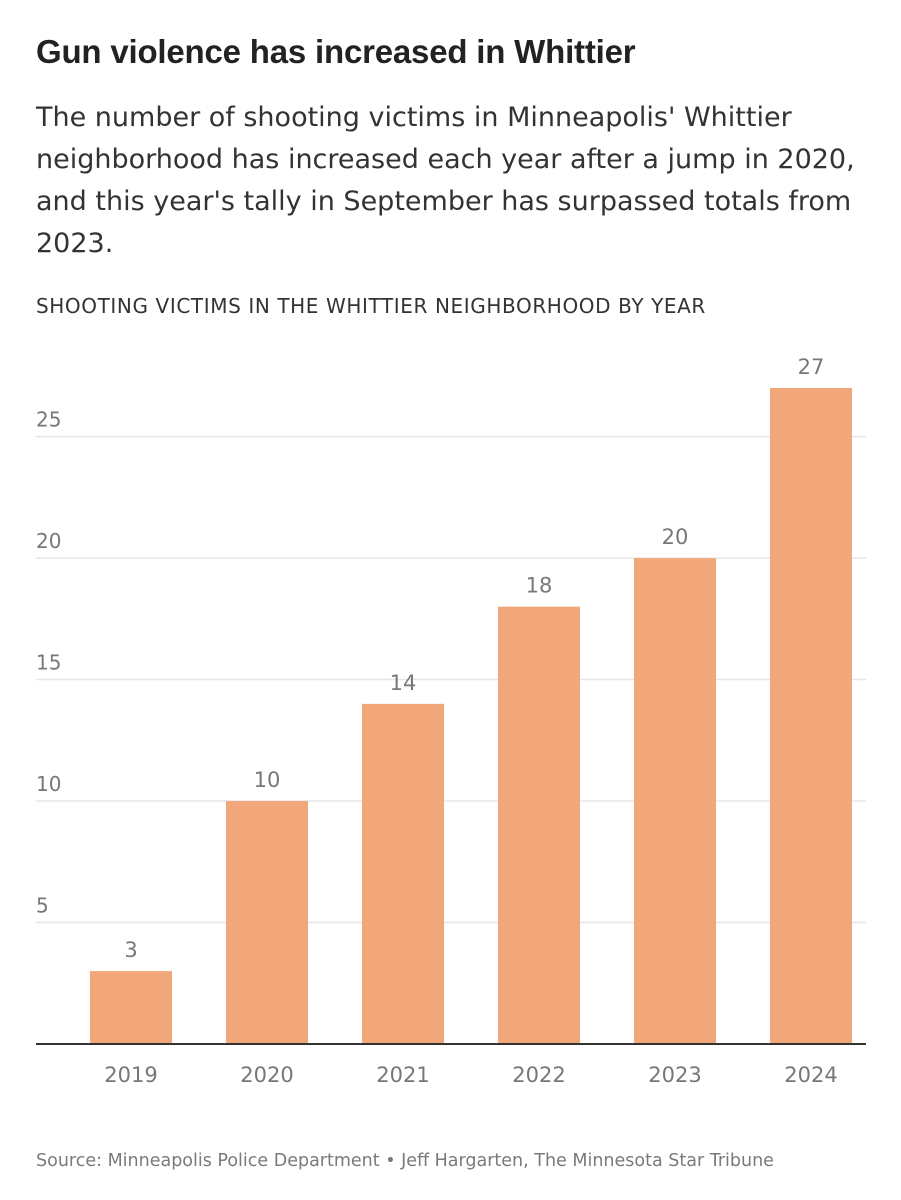 The width and height of the screenshot is (901, 1200). What do you see at coordinates (811, 716) in the screenshot?
I see `bar-2024` at bounding box center [811, 716].